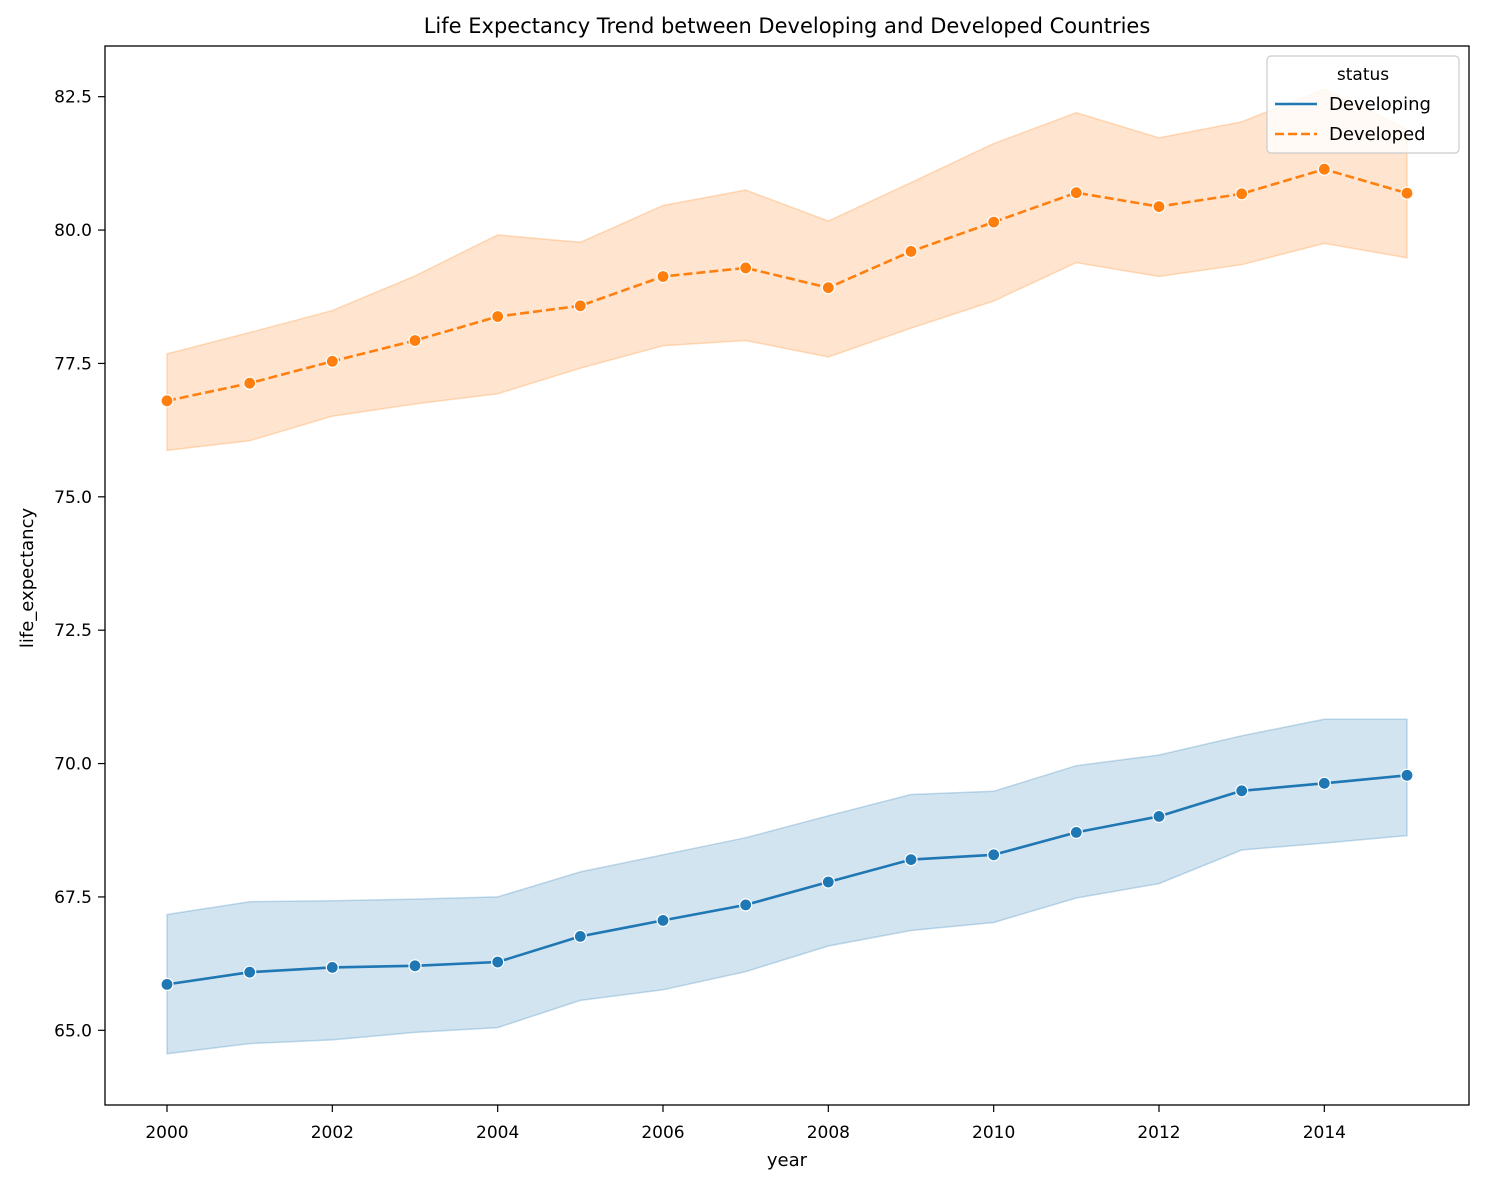  What do you see at coordinates (498, 962) in the screenshot?
I see `data-point-developing-2004` at bounding box center [498, 962].